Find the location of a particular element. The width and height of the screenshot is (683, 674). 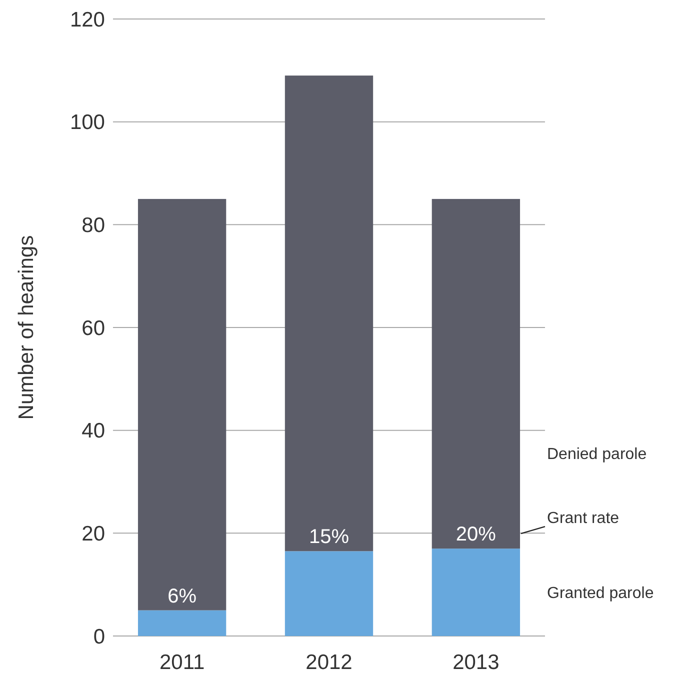

annotation: 6% is located at coordinates (182, 596).